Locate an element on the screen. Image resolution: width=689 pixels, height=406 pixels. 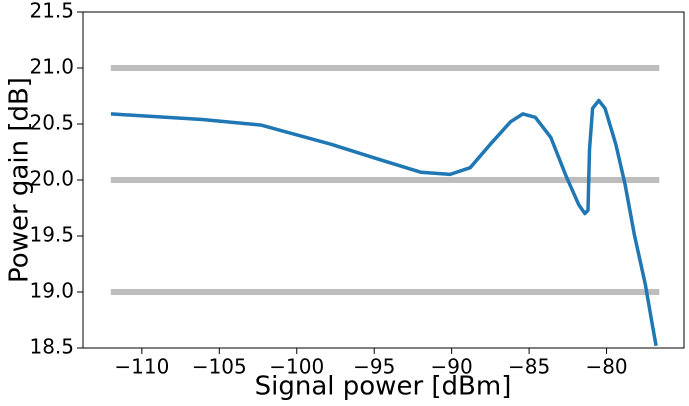
y-tick-label: 20.0 is located at coordinates (51, 179).